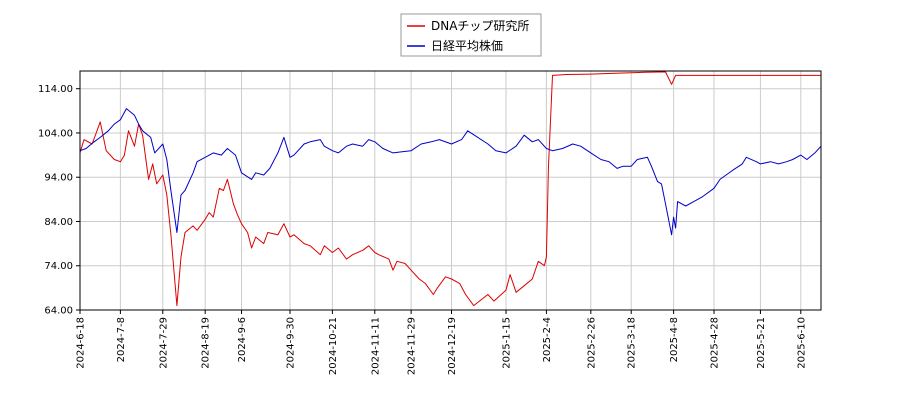 The height and width of the screenshot is (400, 900). I want to click on y-tick-label: 64.00, so click(58, 311).